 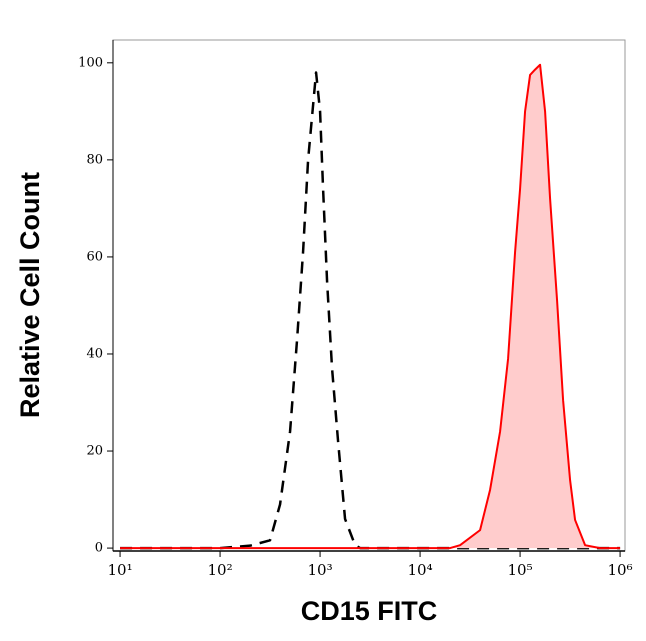 I want to click on y-tick-label: 80, so click(x=94, y=159).